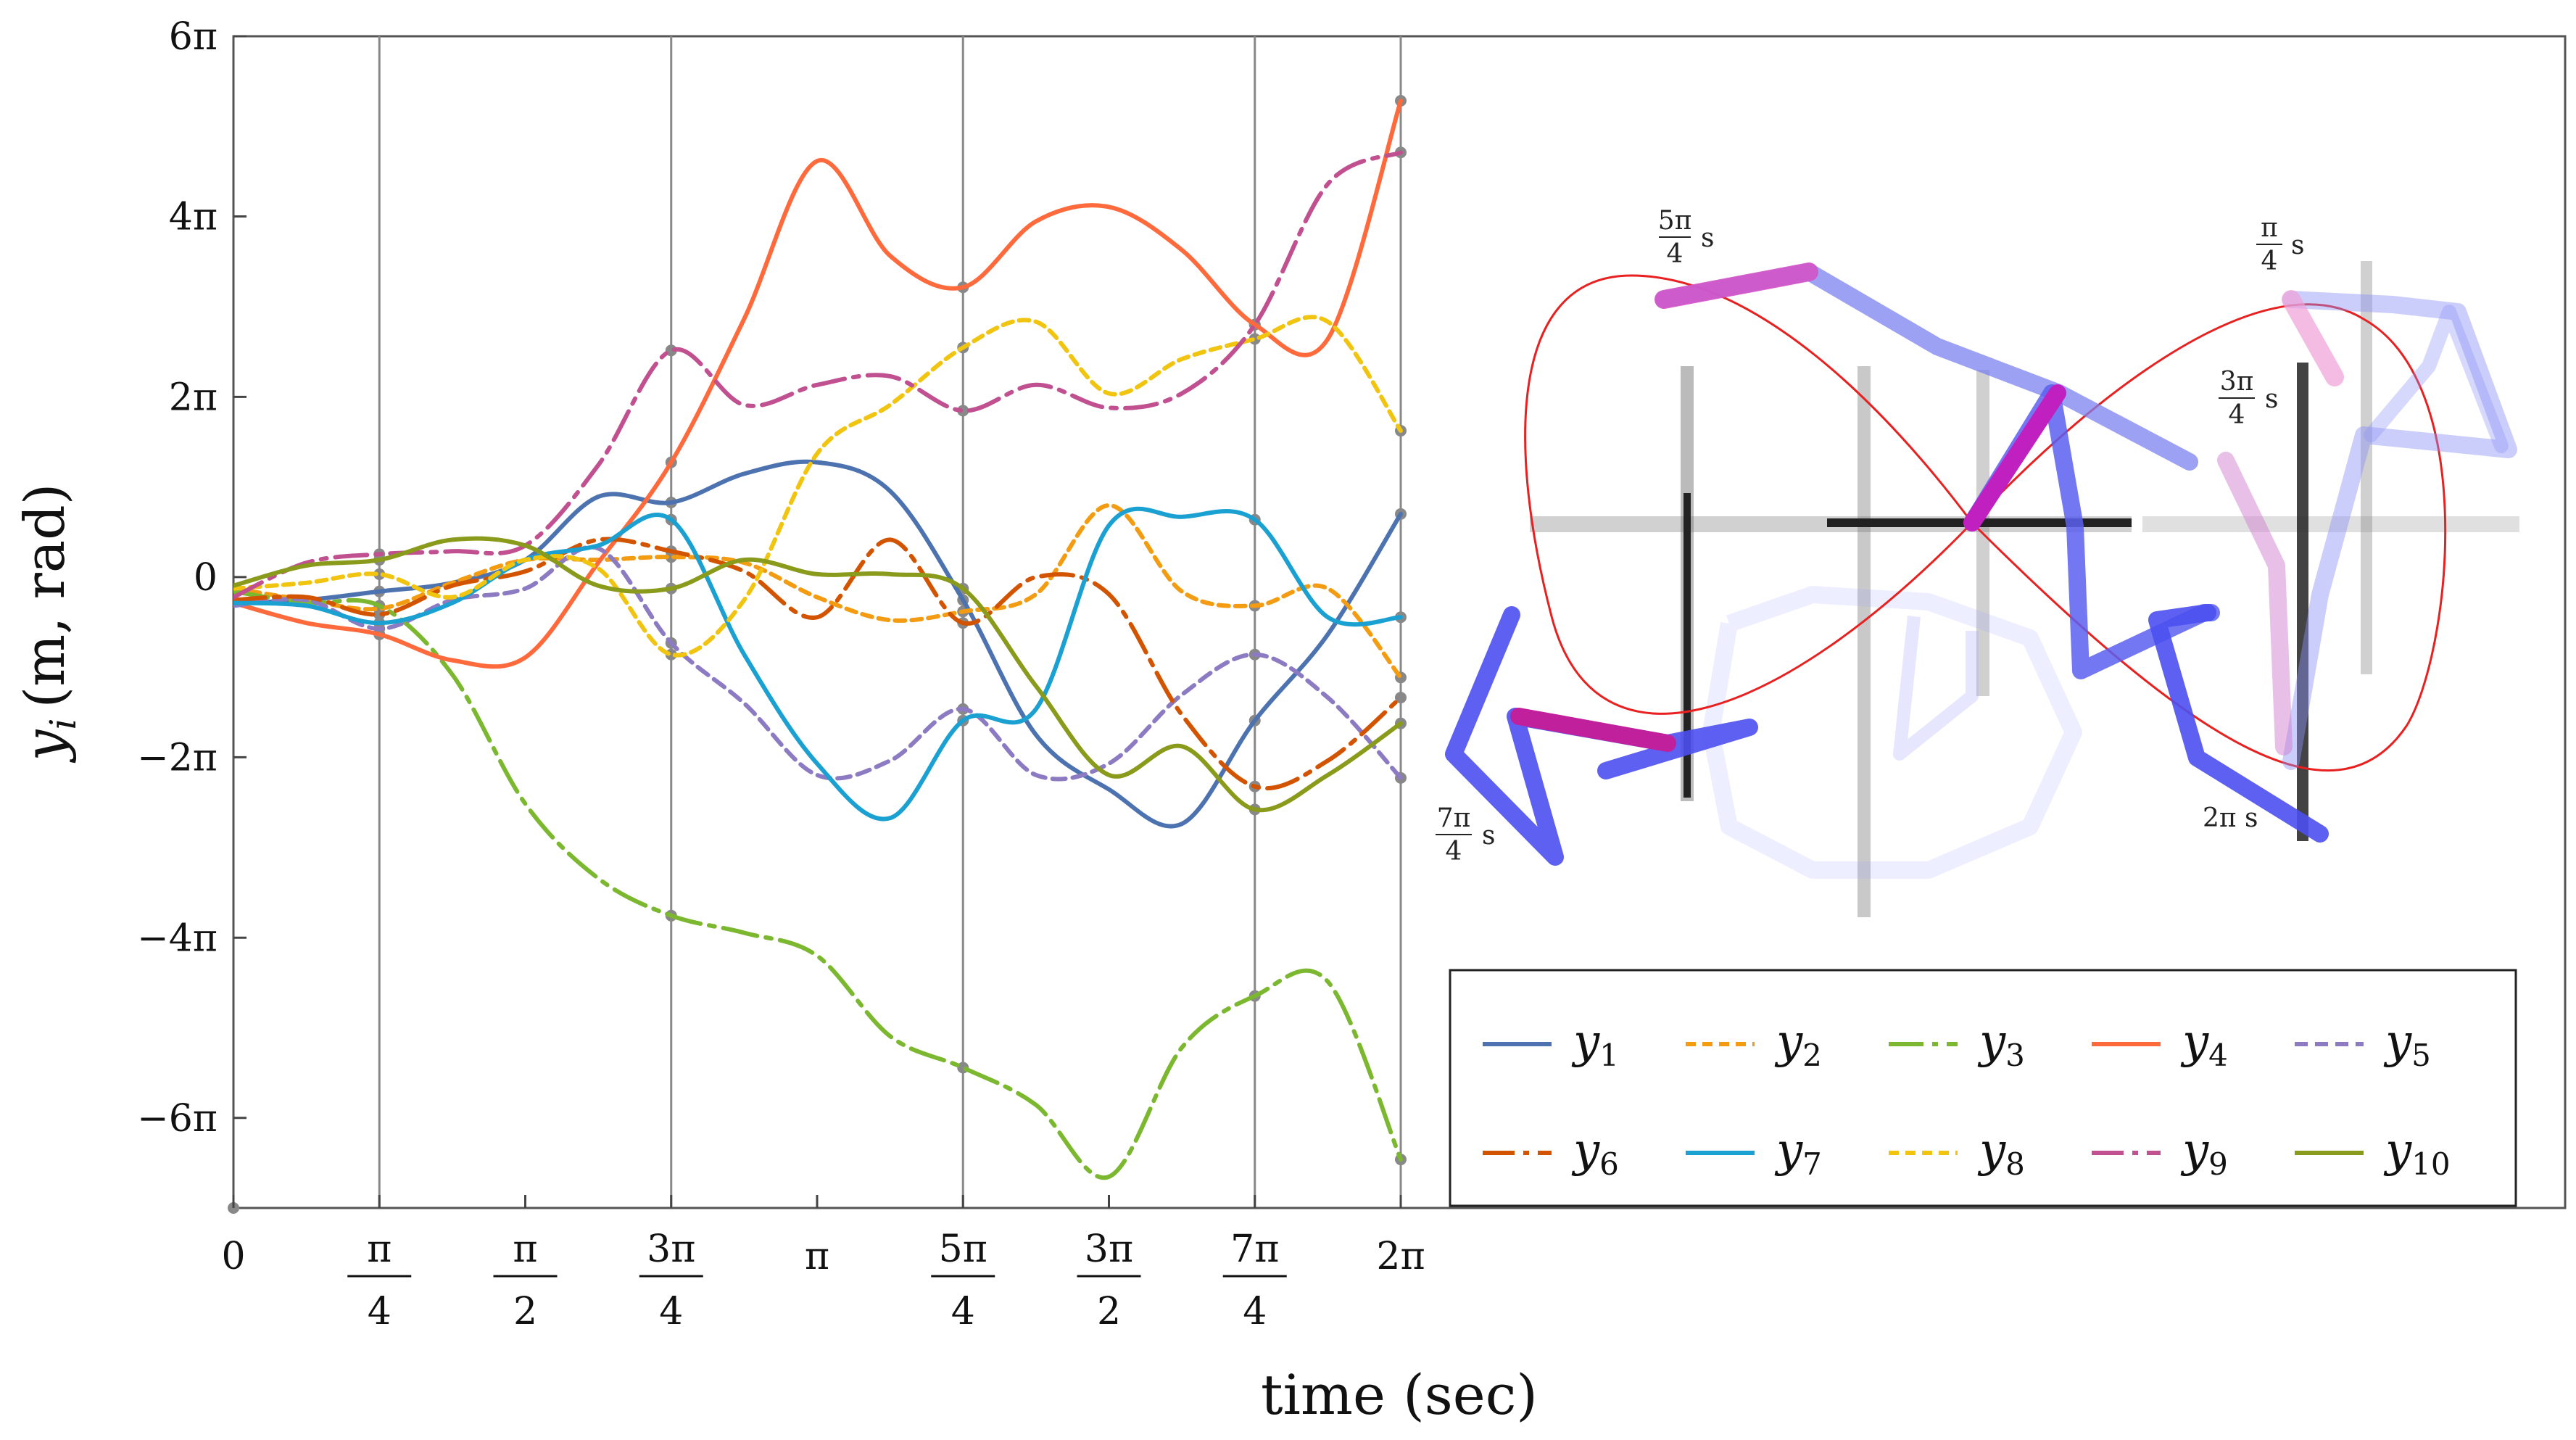  I want to click on y-tick-label: −6π, so click(178, 1119).